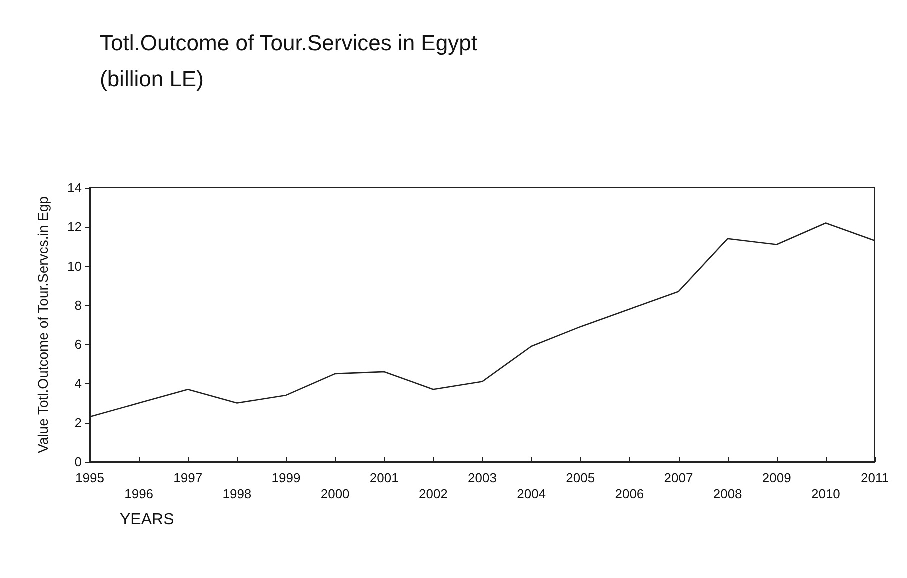 This screenshot has width=907, height=578. Describe the element at coordinates (78, 422) in the screenshot. I see `y-tick-label: 2` at that location.